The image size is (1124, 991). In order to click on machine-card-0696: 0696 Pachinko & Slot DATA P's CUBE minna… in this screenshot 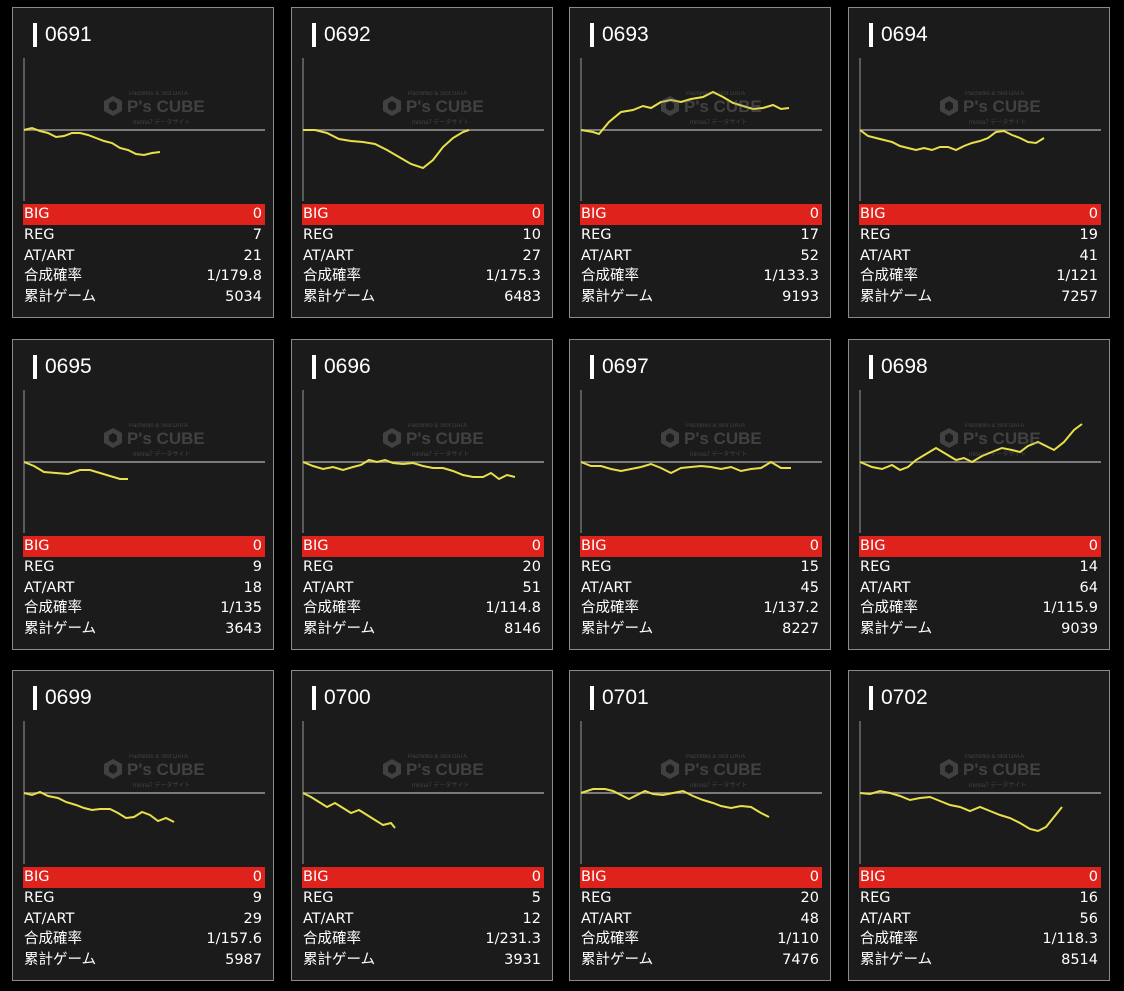, I will do `click(422, 494)`.